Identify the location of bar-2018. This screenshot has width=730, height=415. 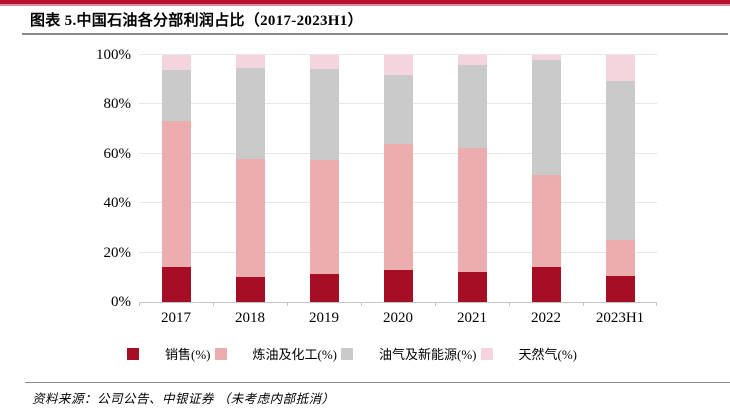
(250, 178).